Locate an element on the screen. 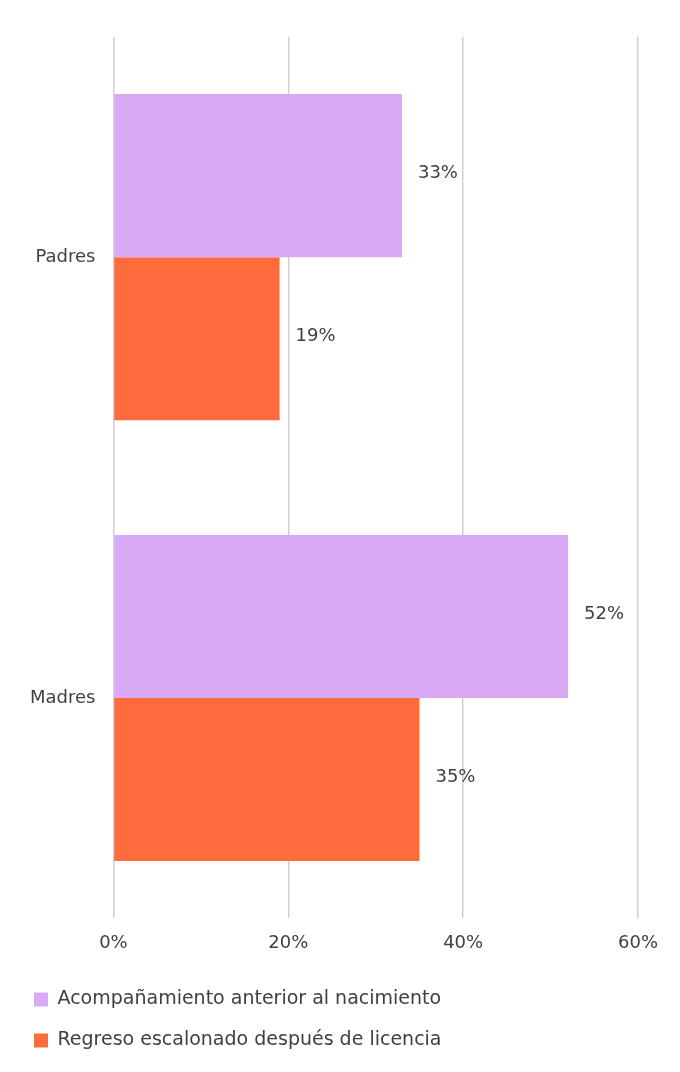 The image size is (680, 1072). data-label: 35% is located at coordinates (455, 776).